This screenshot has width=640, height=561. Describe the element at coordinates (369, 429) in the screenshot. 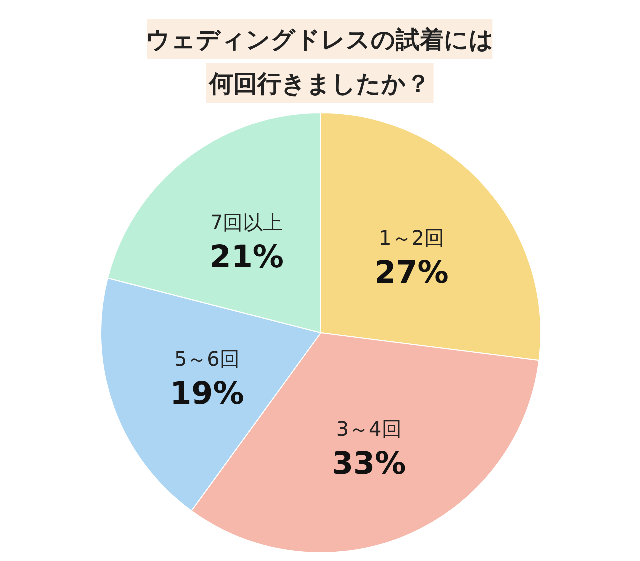

I see `slice-label: 3～4回` at that location.